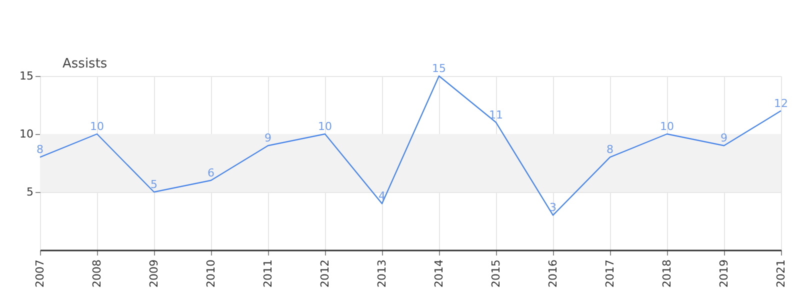 The image size is (800, 300). Describe the element at coordinates (211, 173) in the screenshot. I see `data-label: 6` at that location.